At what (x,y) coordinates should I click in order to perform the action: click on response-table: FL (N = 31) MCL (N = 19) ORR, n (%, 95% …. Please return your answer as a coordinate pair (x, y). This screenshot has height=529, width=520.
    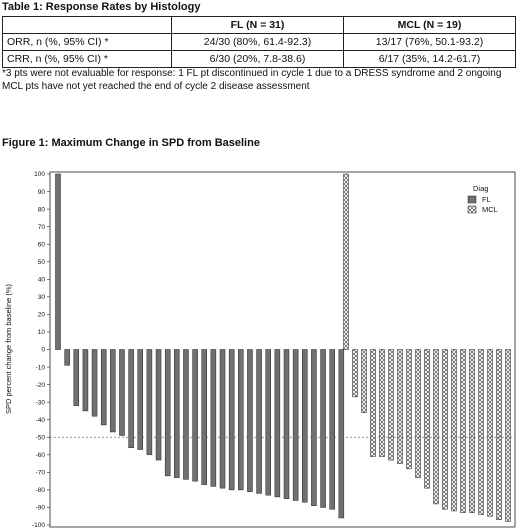
    Looking at the image, I should click on (259, 42).